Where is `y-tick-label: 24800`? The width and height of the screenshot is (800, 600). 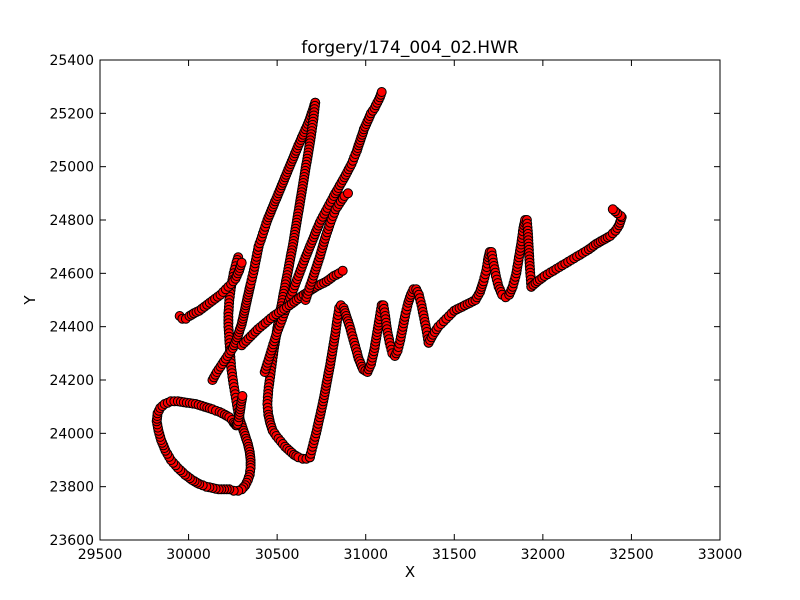 y-tick-label: 24800 is located at coordinates (71, 221).